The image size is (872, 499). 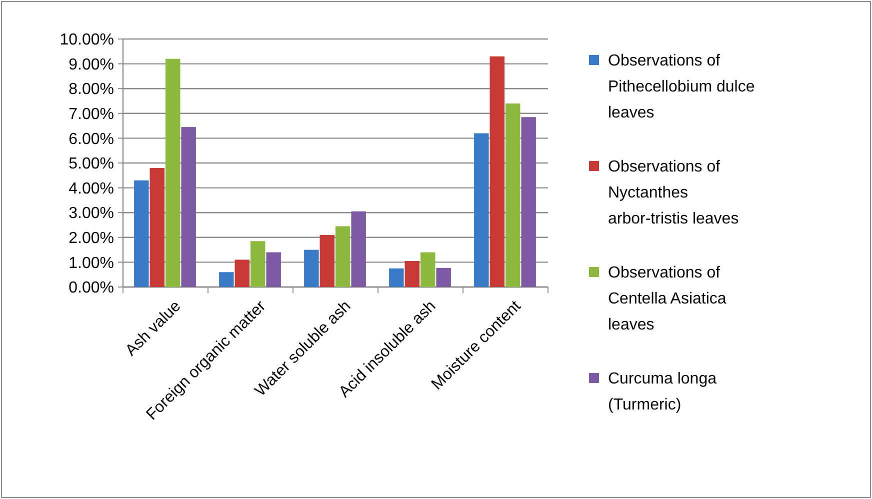 I want to click on y-tick-label: 0.00%, so click(x=91, y=288).